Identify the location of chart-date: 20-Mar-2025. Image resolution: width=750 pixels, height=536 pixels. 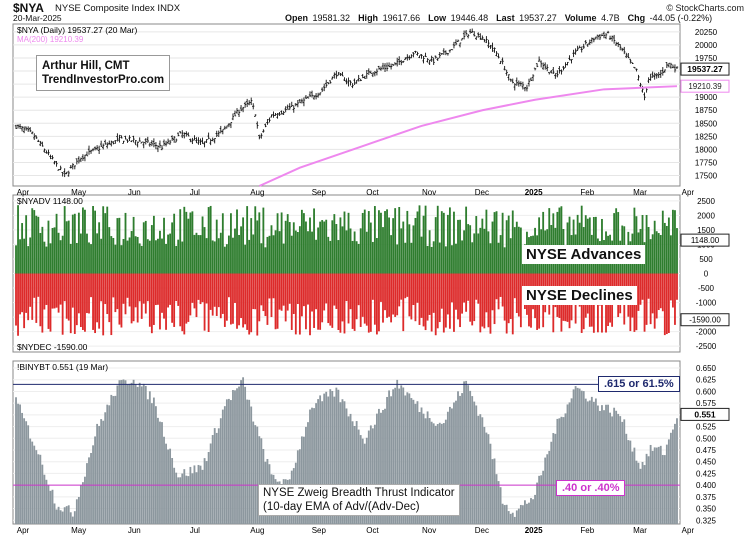
(37, 18).